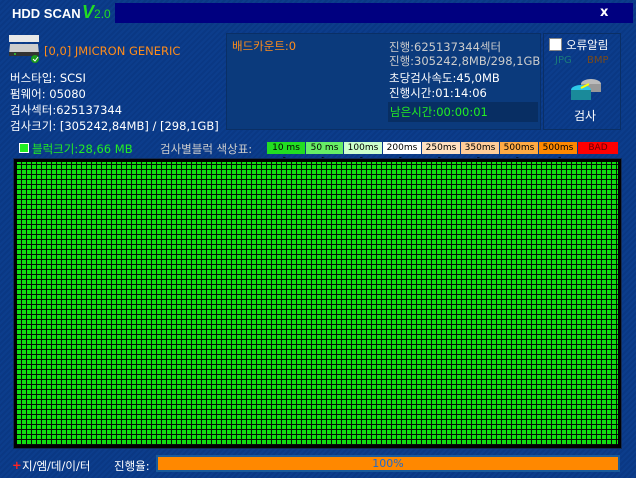 The height and width of the screenshot is (478, 636). What do you see at coordinates (463, 112) in the screenshot?
I see `remaining-time: 남은시간:00:00:01` at bounding box center [463, 112].